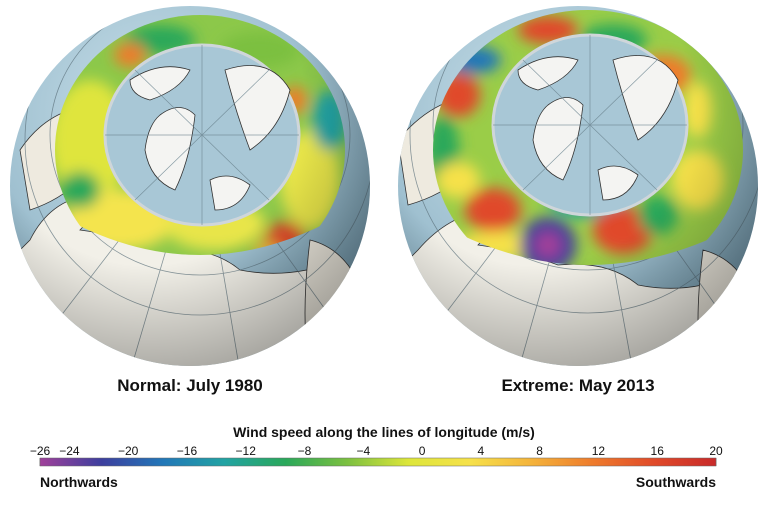  Describe the element at coordinates (716, 451) in the screenshot. I see `colorbar-tick-label: 20` at that location.